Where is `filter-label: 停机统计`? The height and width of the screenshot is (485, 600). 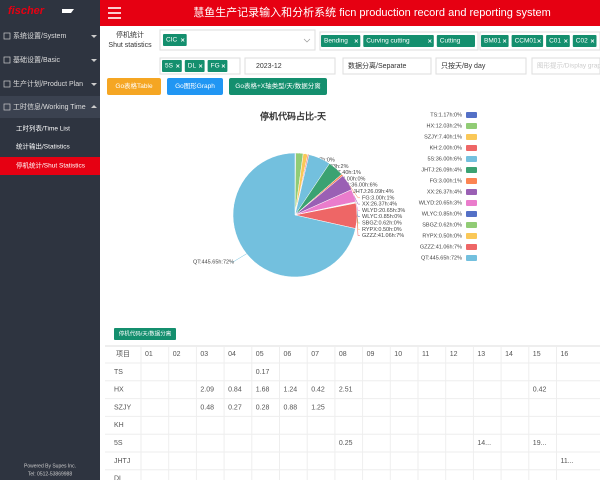 filter-label: 停机统计 is located at coordinates (130, 34).